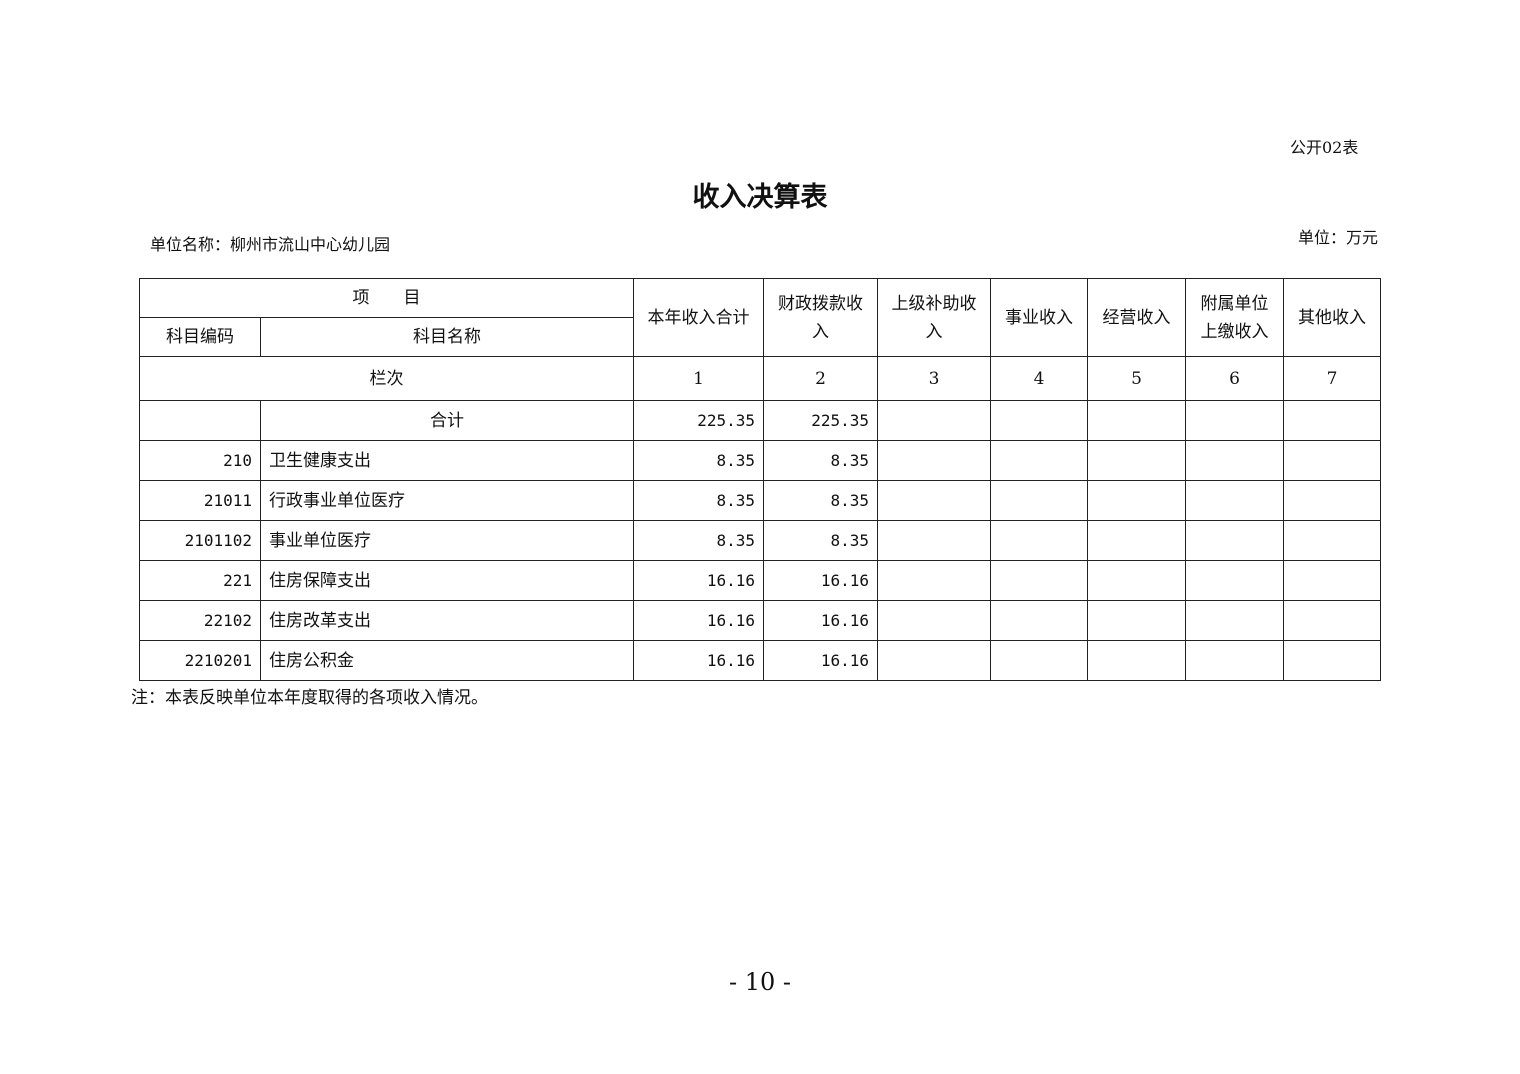 The height and width of the screenshot is (1074, 1520). Describe the element at coordinates (200, 460) in the screenshot. I see `row-code: 210` at that location.